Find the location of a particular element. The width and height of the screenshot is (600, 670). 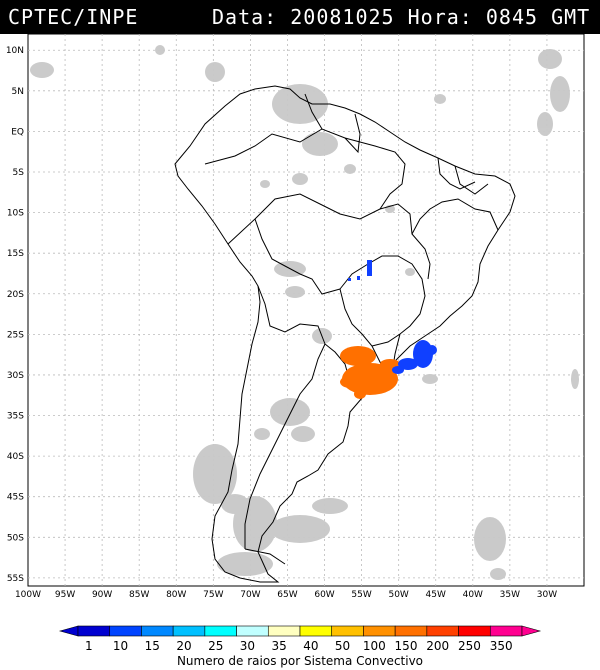

lon-tick-label: 90W is located at coordinates (102, 595).